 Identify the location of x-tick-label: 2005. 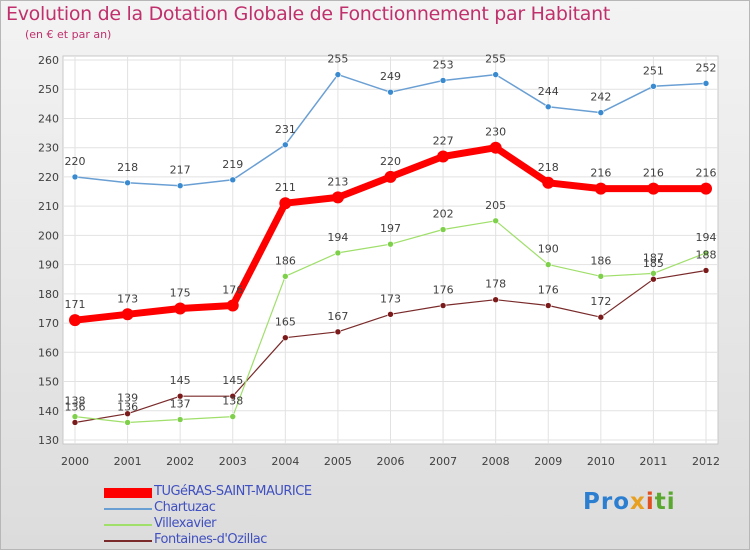
(338, 461).